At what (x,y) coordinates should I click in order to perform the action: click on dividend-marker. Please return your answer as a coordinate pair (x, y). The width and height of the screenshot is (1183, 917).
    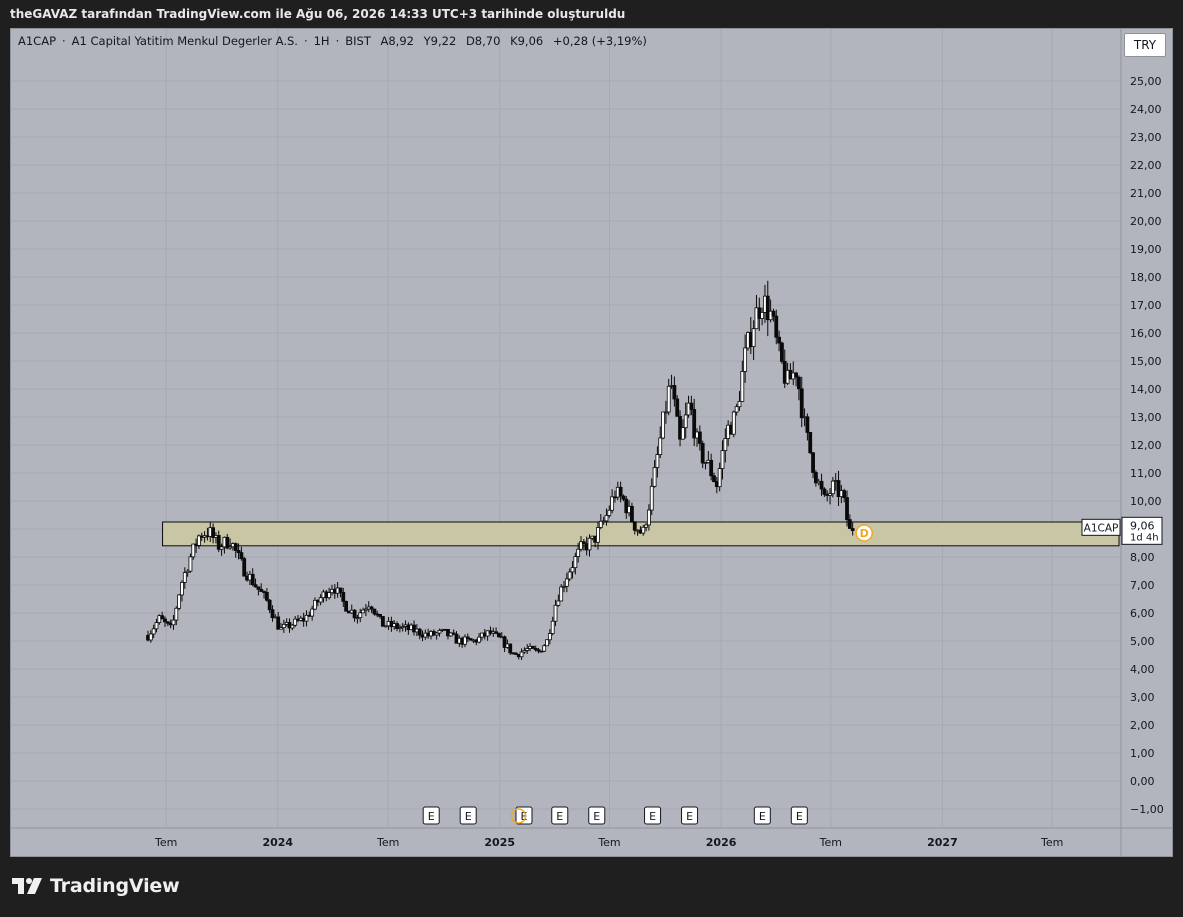
    Looking at the image, I should click on (864, 533).